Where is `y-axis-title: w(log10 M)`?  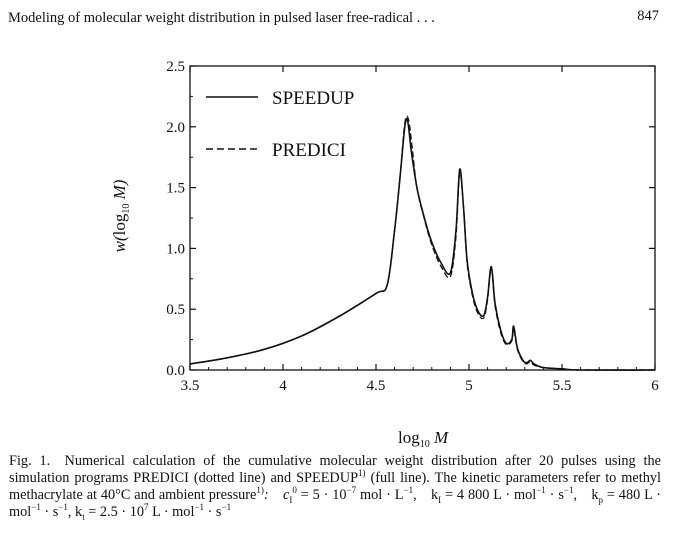
y-axis-title: w(log10 M) is located at coordinates (121, 215).